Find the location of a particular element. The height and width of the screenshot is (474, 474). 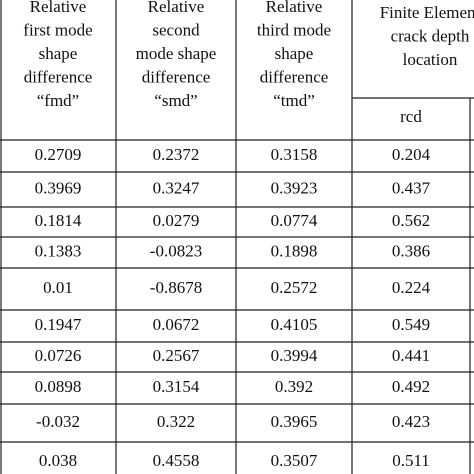

cell-text: -0.8678 is located at coordinates (176, 287).